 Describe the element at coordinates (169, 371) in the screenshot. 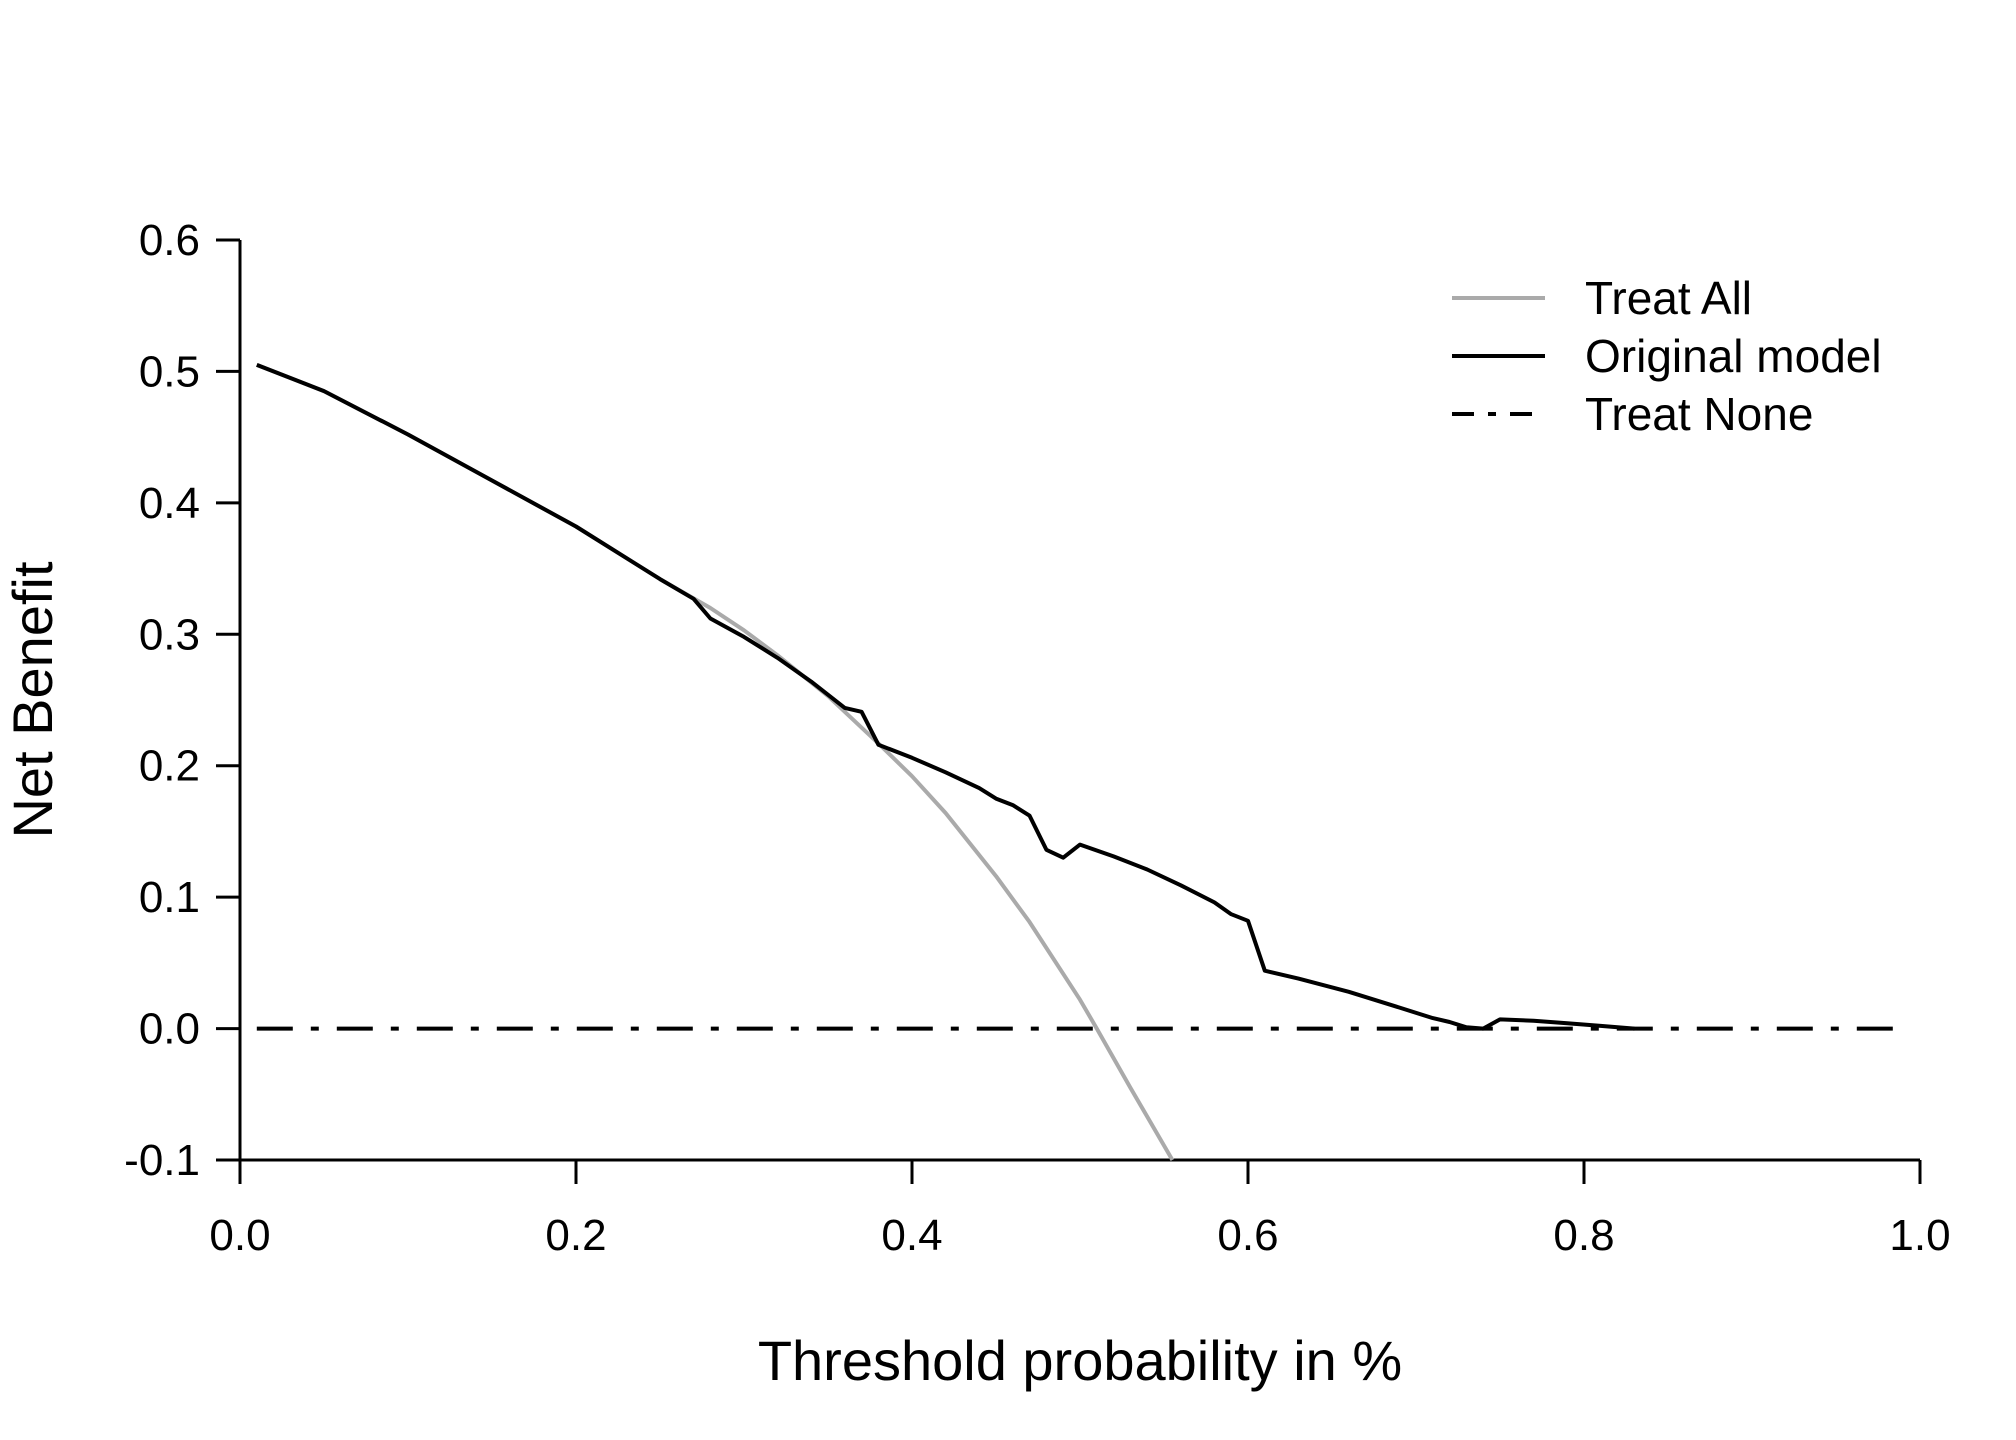

I see `y-tick-label: 0.5` at that location.